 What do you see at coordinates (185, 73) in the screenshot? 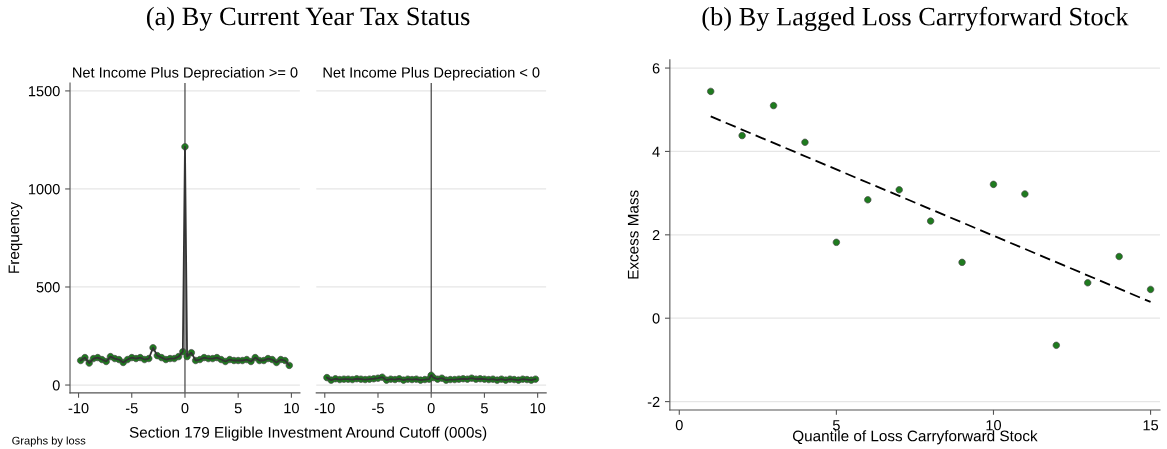
I see `chart-subtitle: Net Income Plus Depreciation >= 0` at bounding box center [185, 73].